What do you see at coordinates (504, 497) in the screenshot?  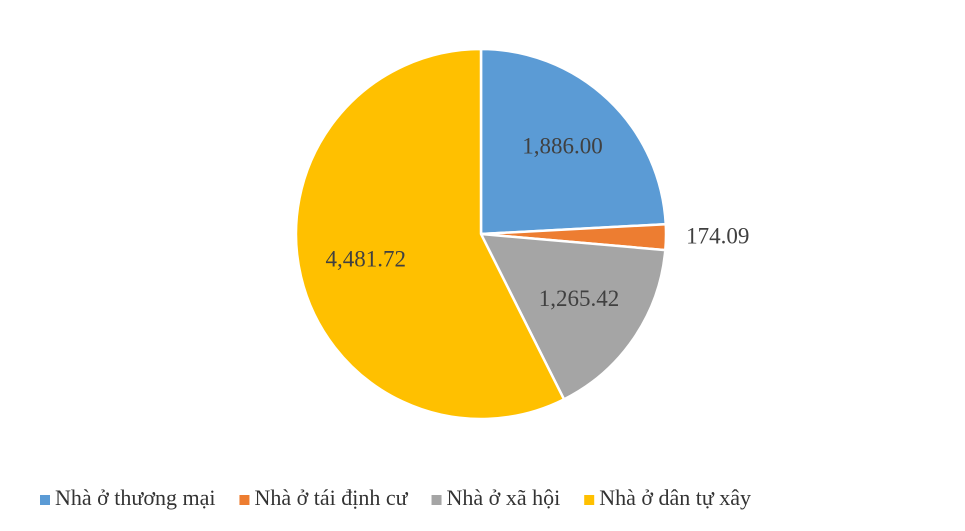 I see `legend-label: Nhà ở xã hội` at bounding box center [504, 497].